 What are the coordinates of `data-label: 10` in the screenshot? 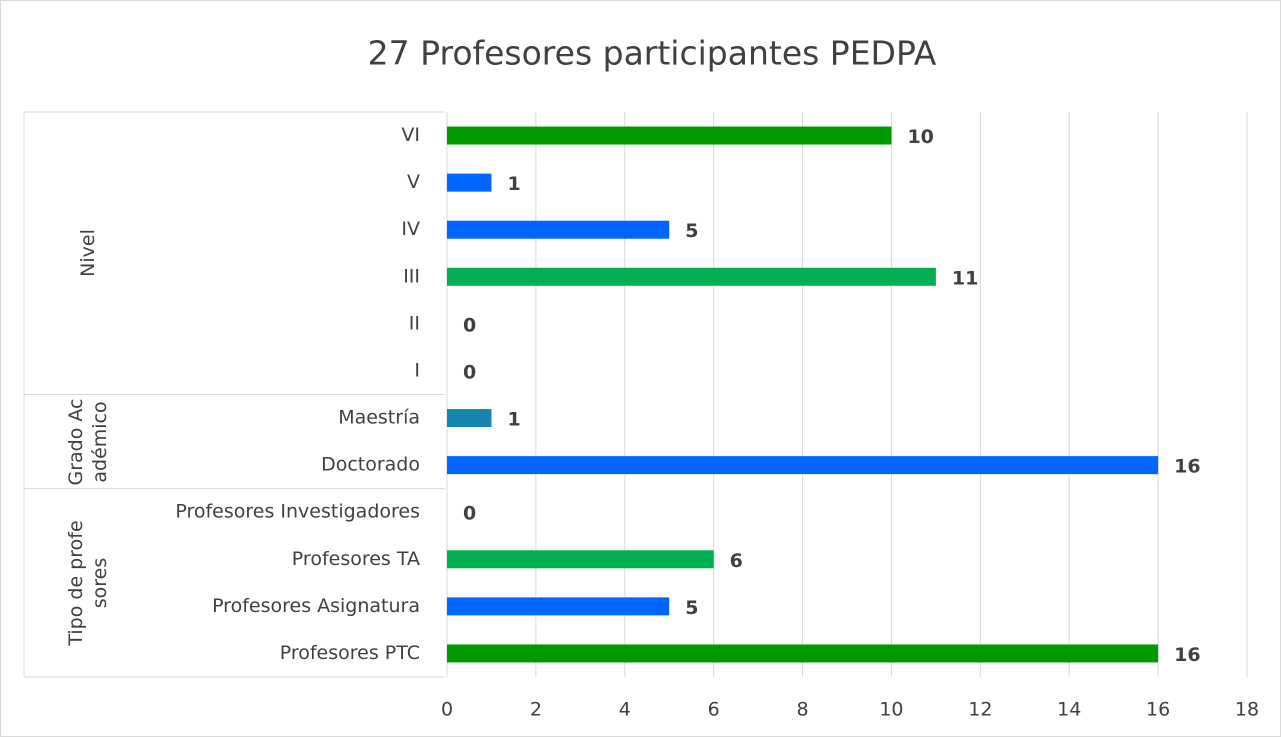 It's located at (920, 137).